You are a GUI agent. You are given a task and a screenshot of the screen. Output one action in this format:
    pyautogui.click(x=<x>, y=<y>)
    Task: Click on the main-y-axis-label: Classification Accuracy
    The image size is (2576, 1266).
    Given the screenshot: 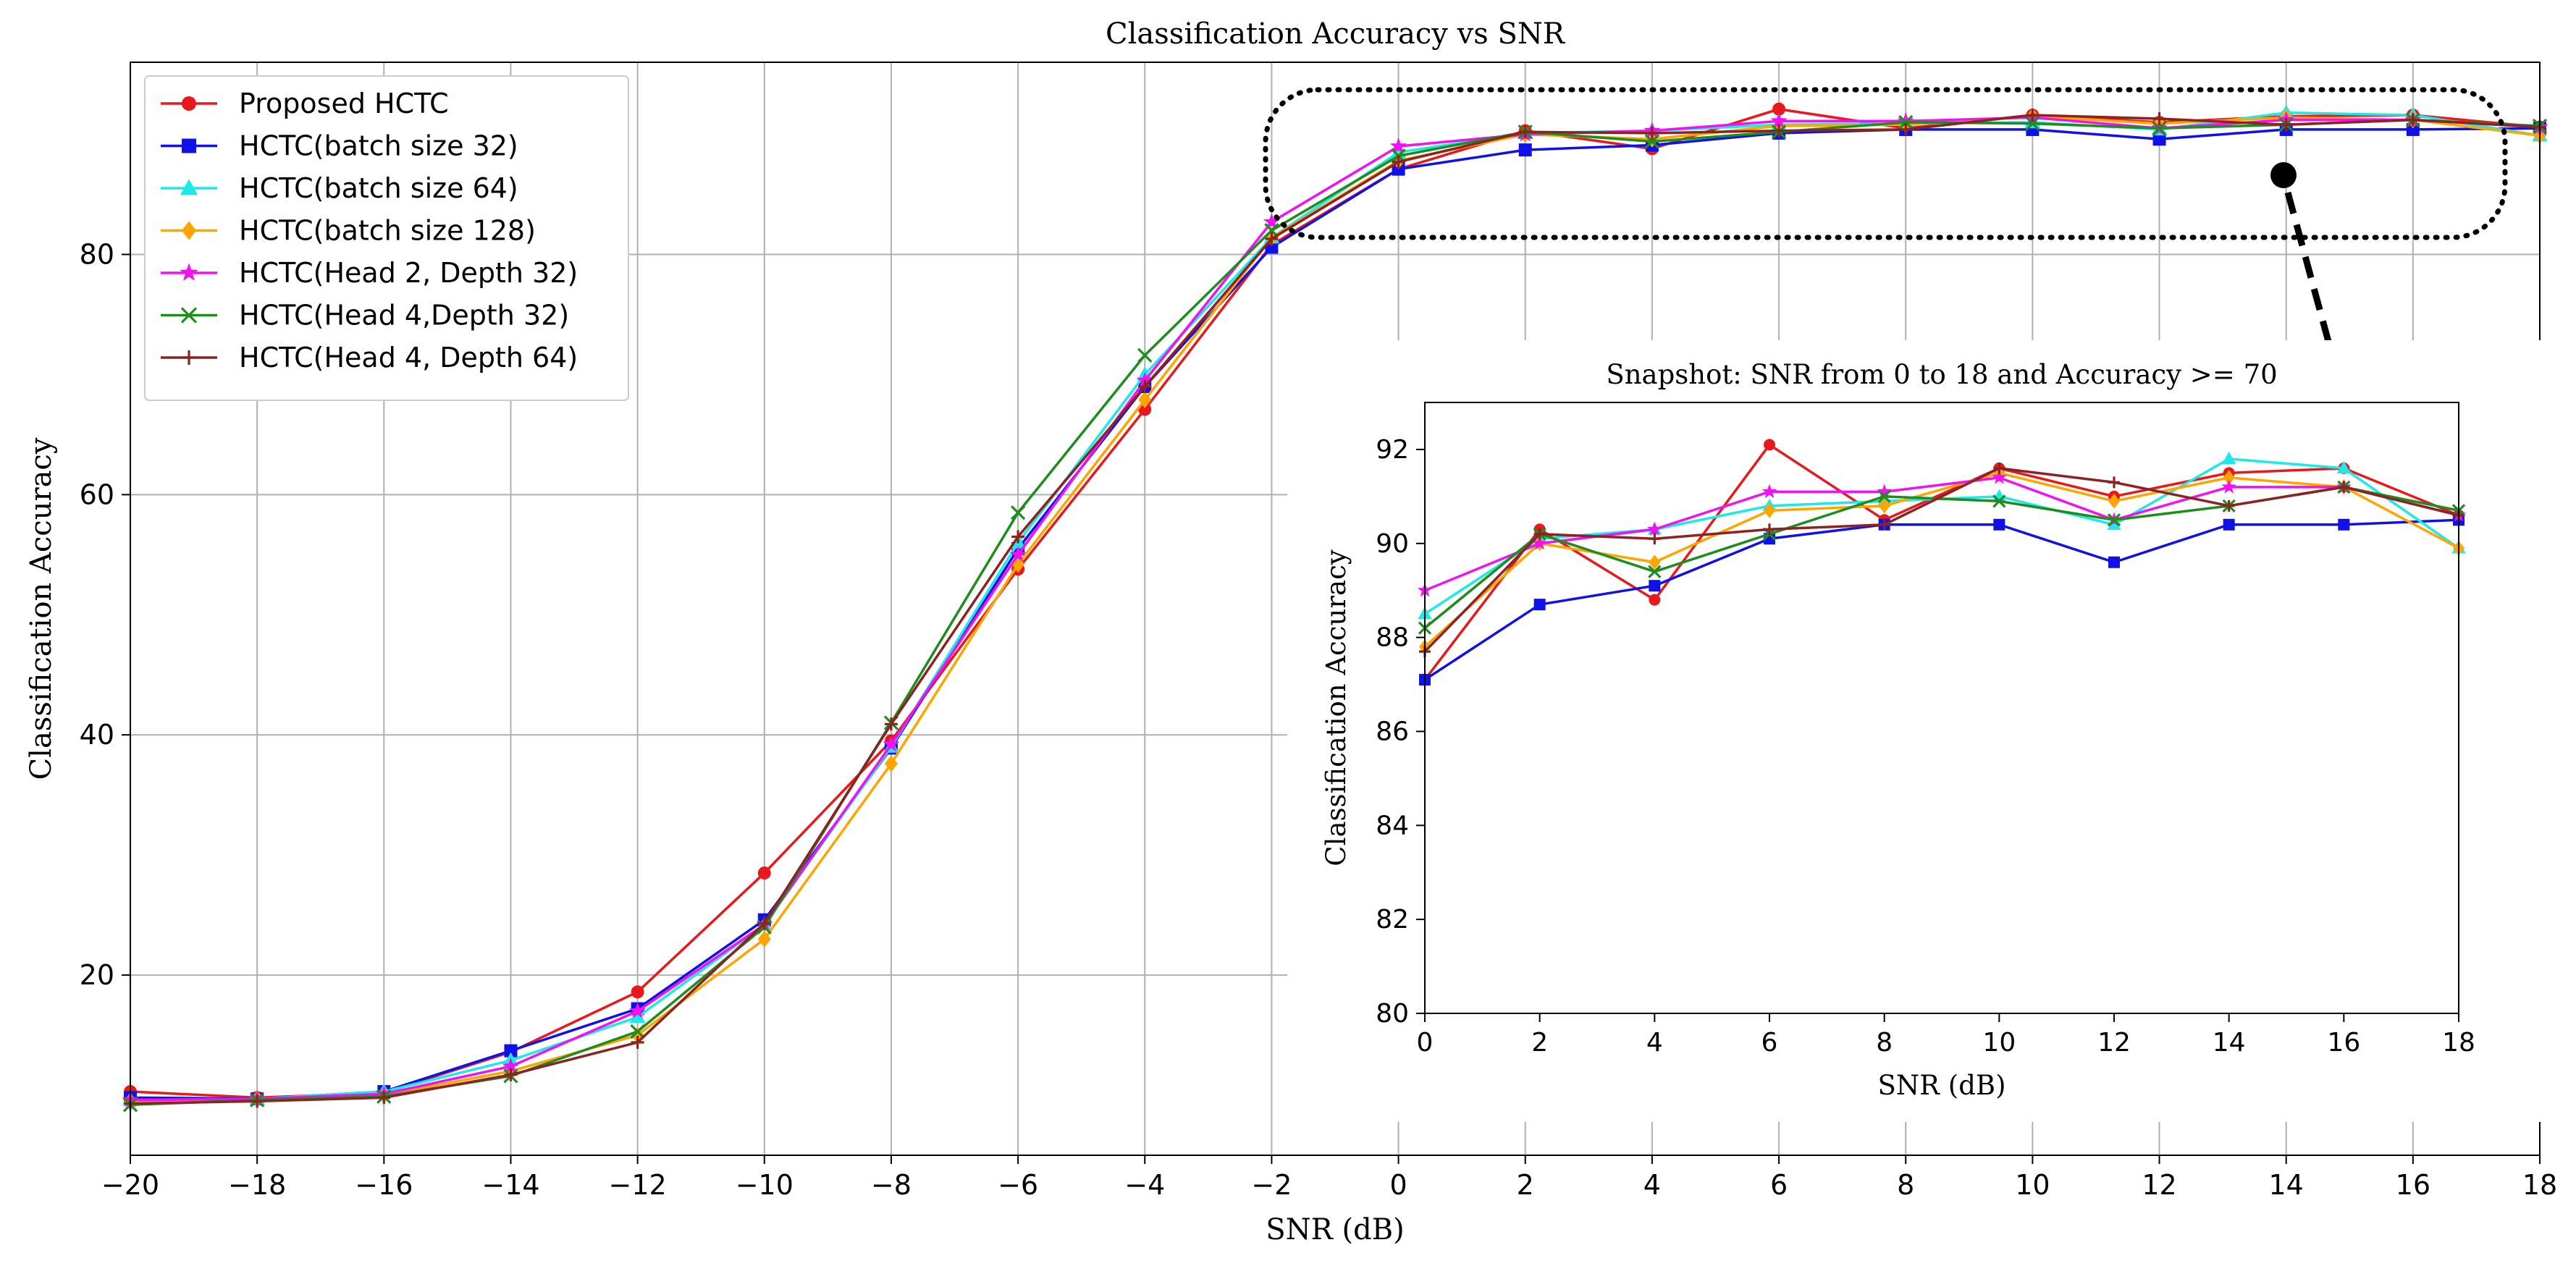 What is the action you would take?
    pyautogui.click(x=41, y=608)
    